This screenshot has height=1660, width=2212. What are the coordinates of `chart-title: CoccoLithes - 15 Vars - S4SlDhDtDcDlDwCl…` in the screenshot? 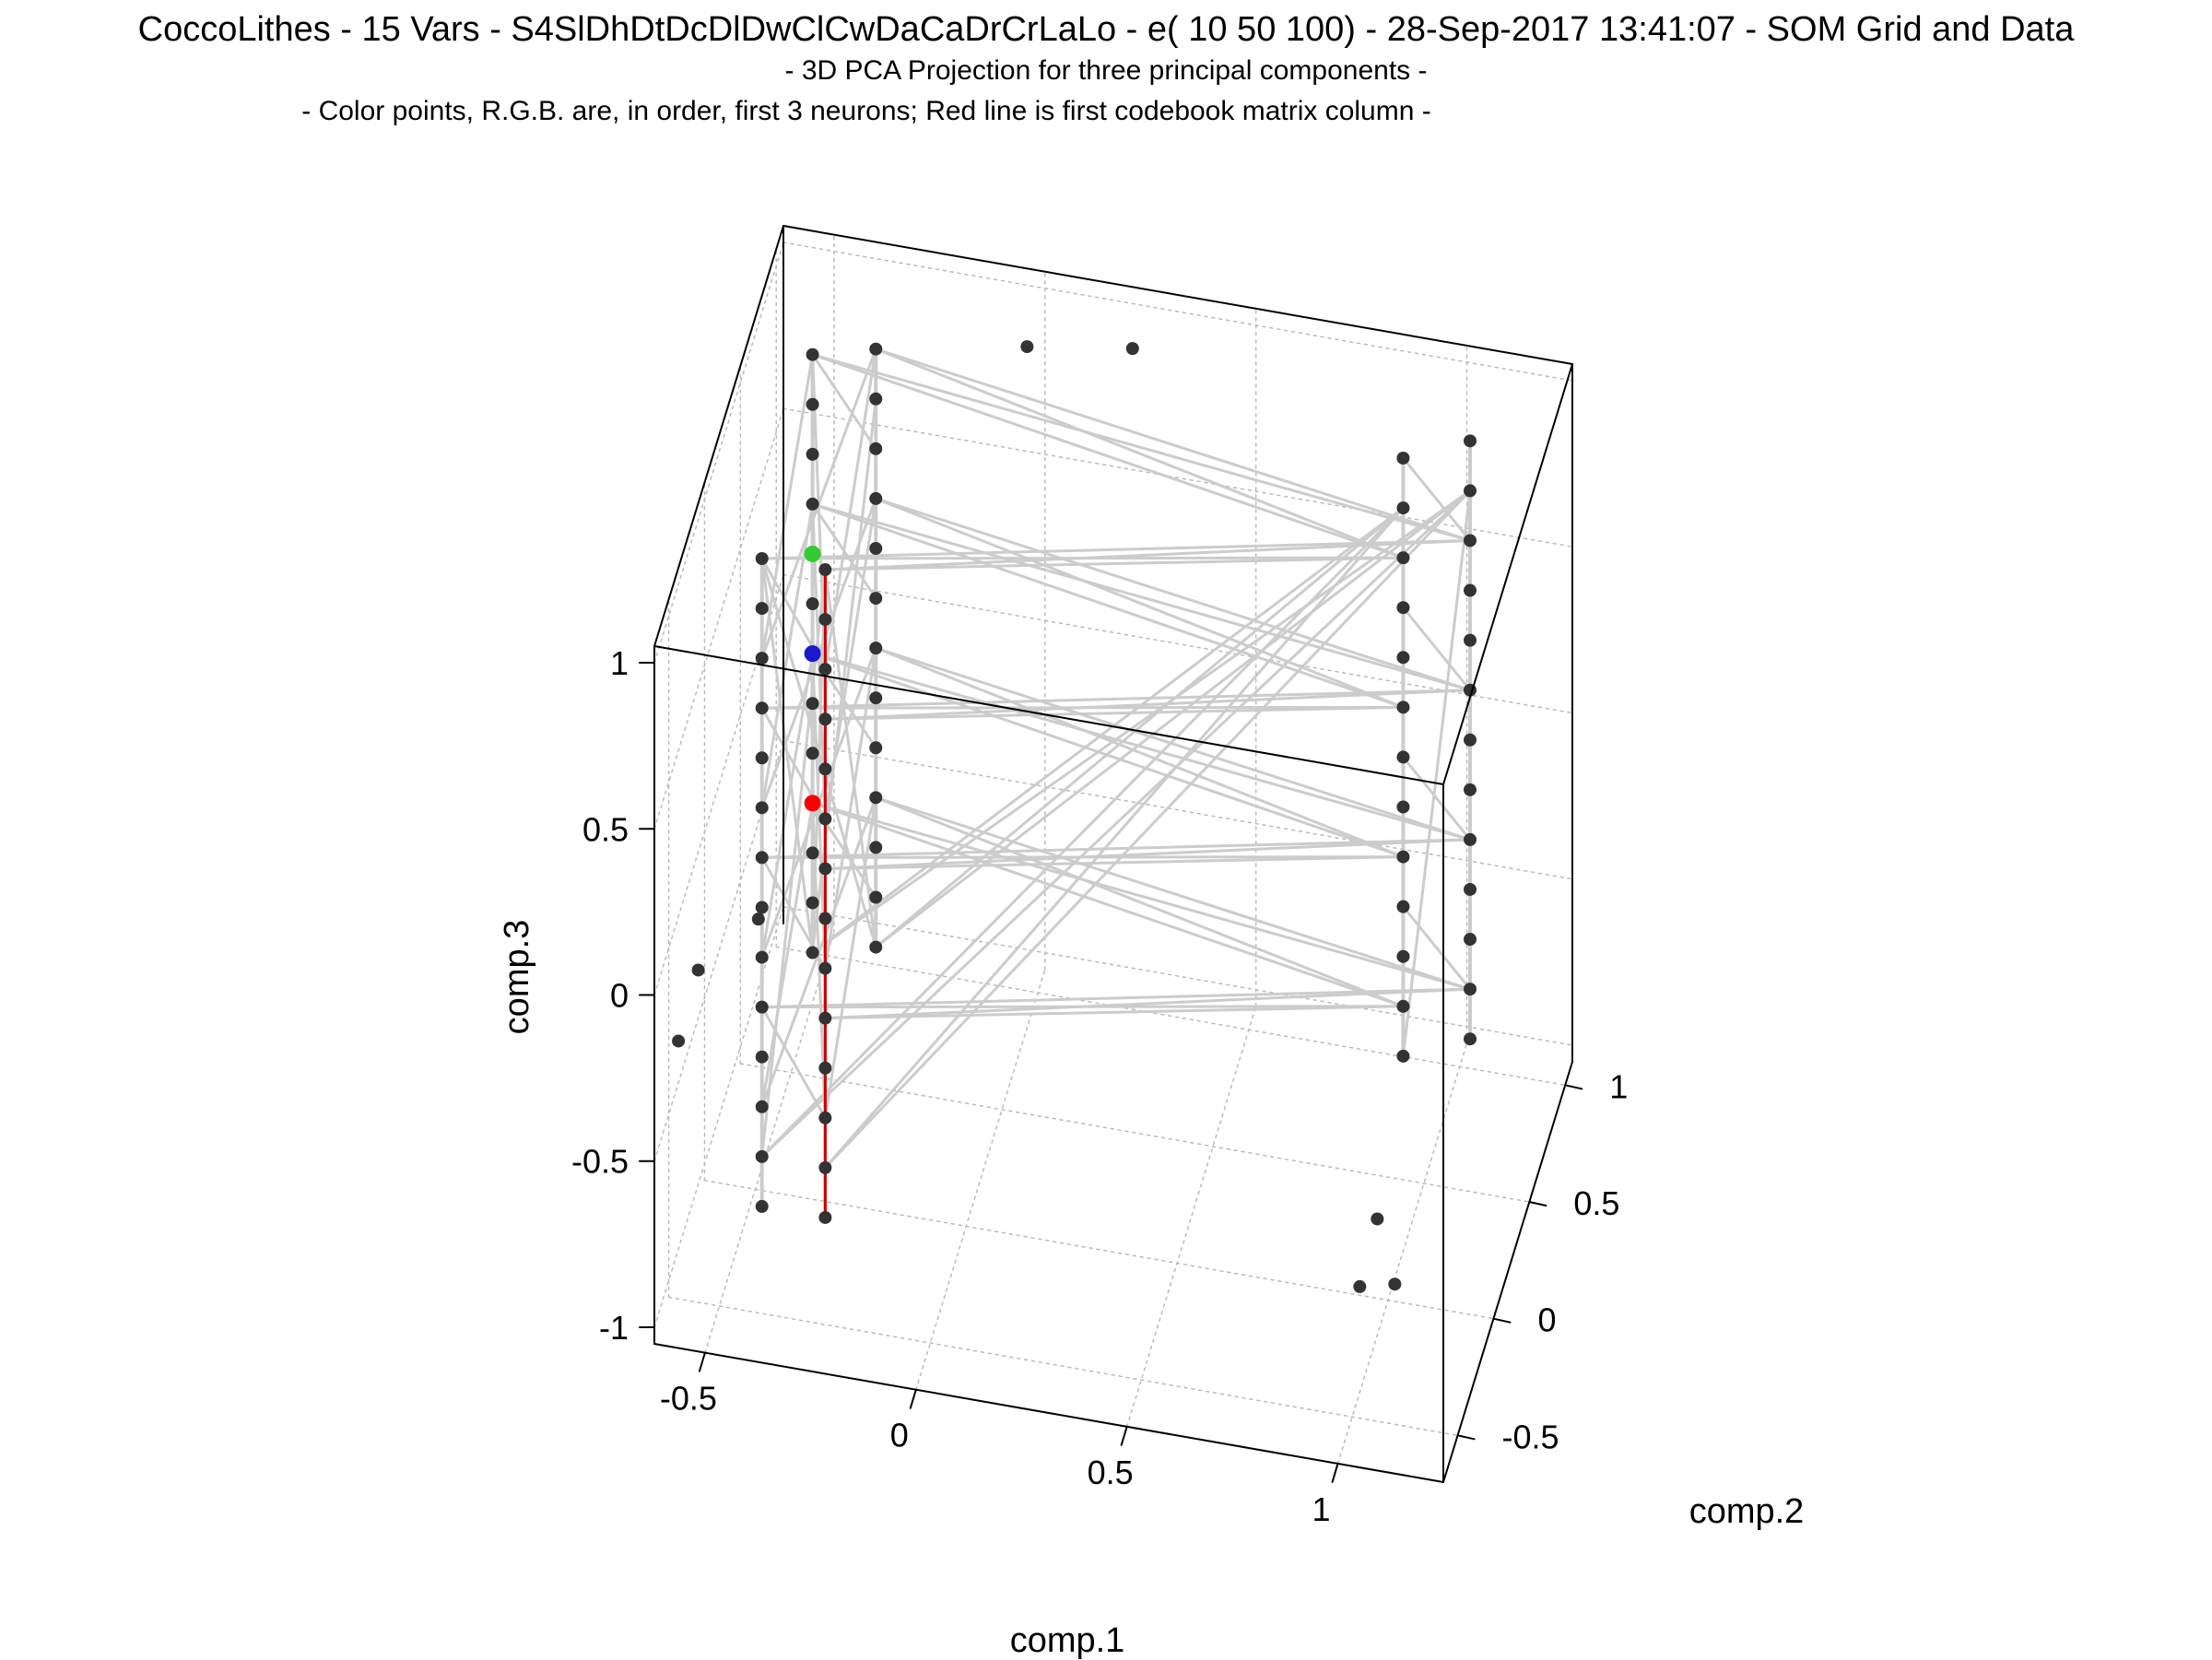 It's located at (1107, 29).